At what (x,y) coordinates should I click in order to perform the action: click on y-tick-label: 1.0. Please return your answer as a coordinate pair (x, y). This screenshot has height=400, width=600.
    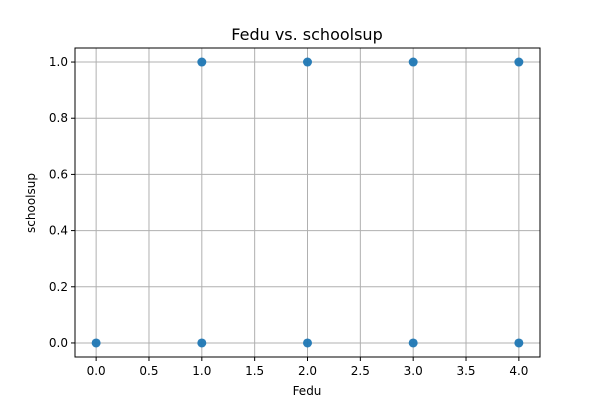
    Looking at the image, I should click on (58, 62).